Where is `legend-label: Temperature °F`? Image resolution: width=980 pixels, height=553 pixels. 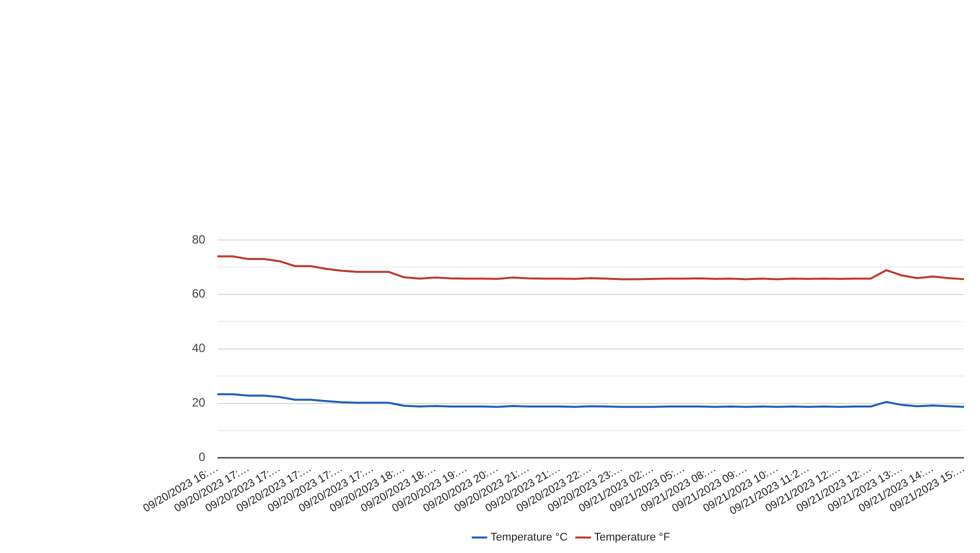 legend-label: Temperature °F is located at coordinates (632, 538).